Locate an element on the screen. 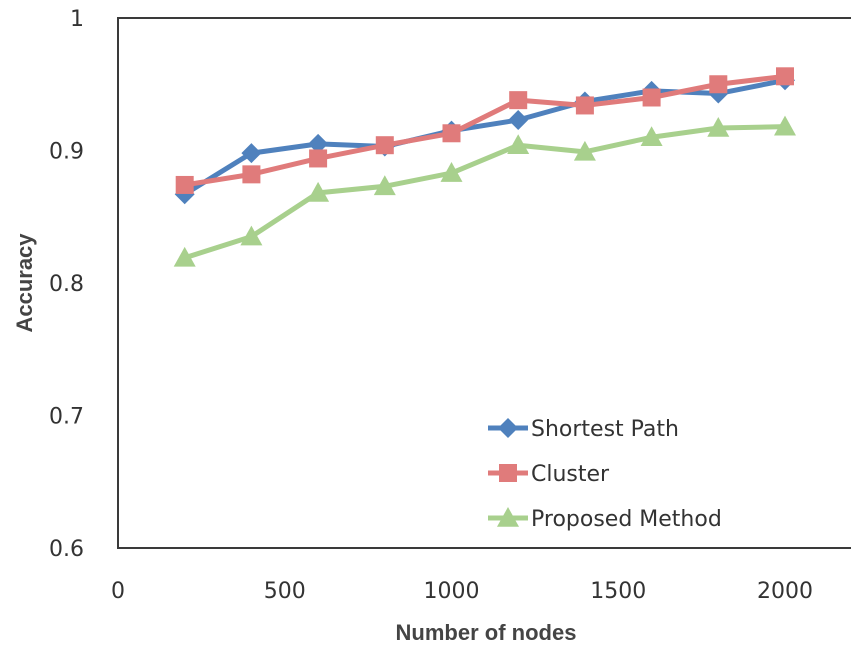 This screenshot has width=851, height=651. x-axis-label: Number of nodes is located at coordinates (486, 632).